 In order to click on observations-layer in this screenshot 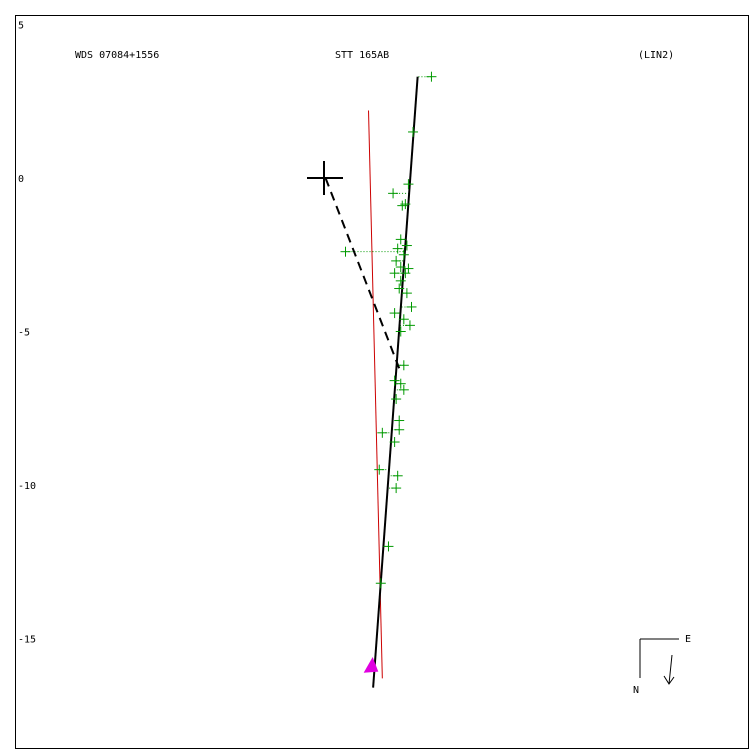, I will do `click(388, 330)`.